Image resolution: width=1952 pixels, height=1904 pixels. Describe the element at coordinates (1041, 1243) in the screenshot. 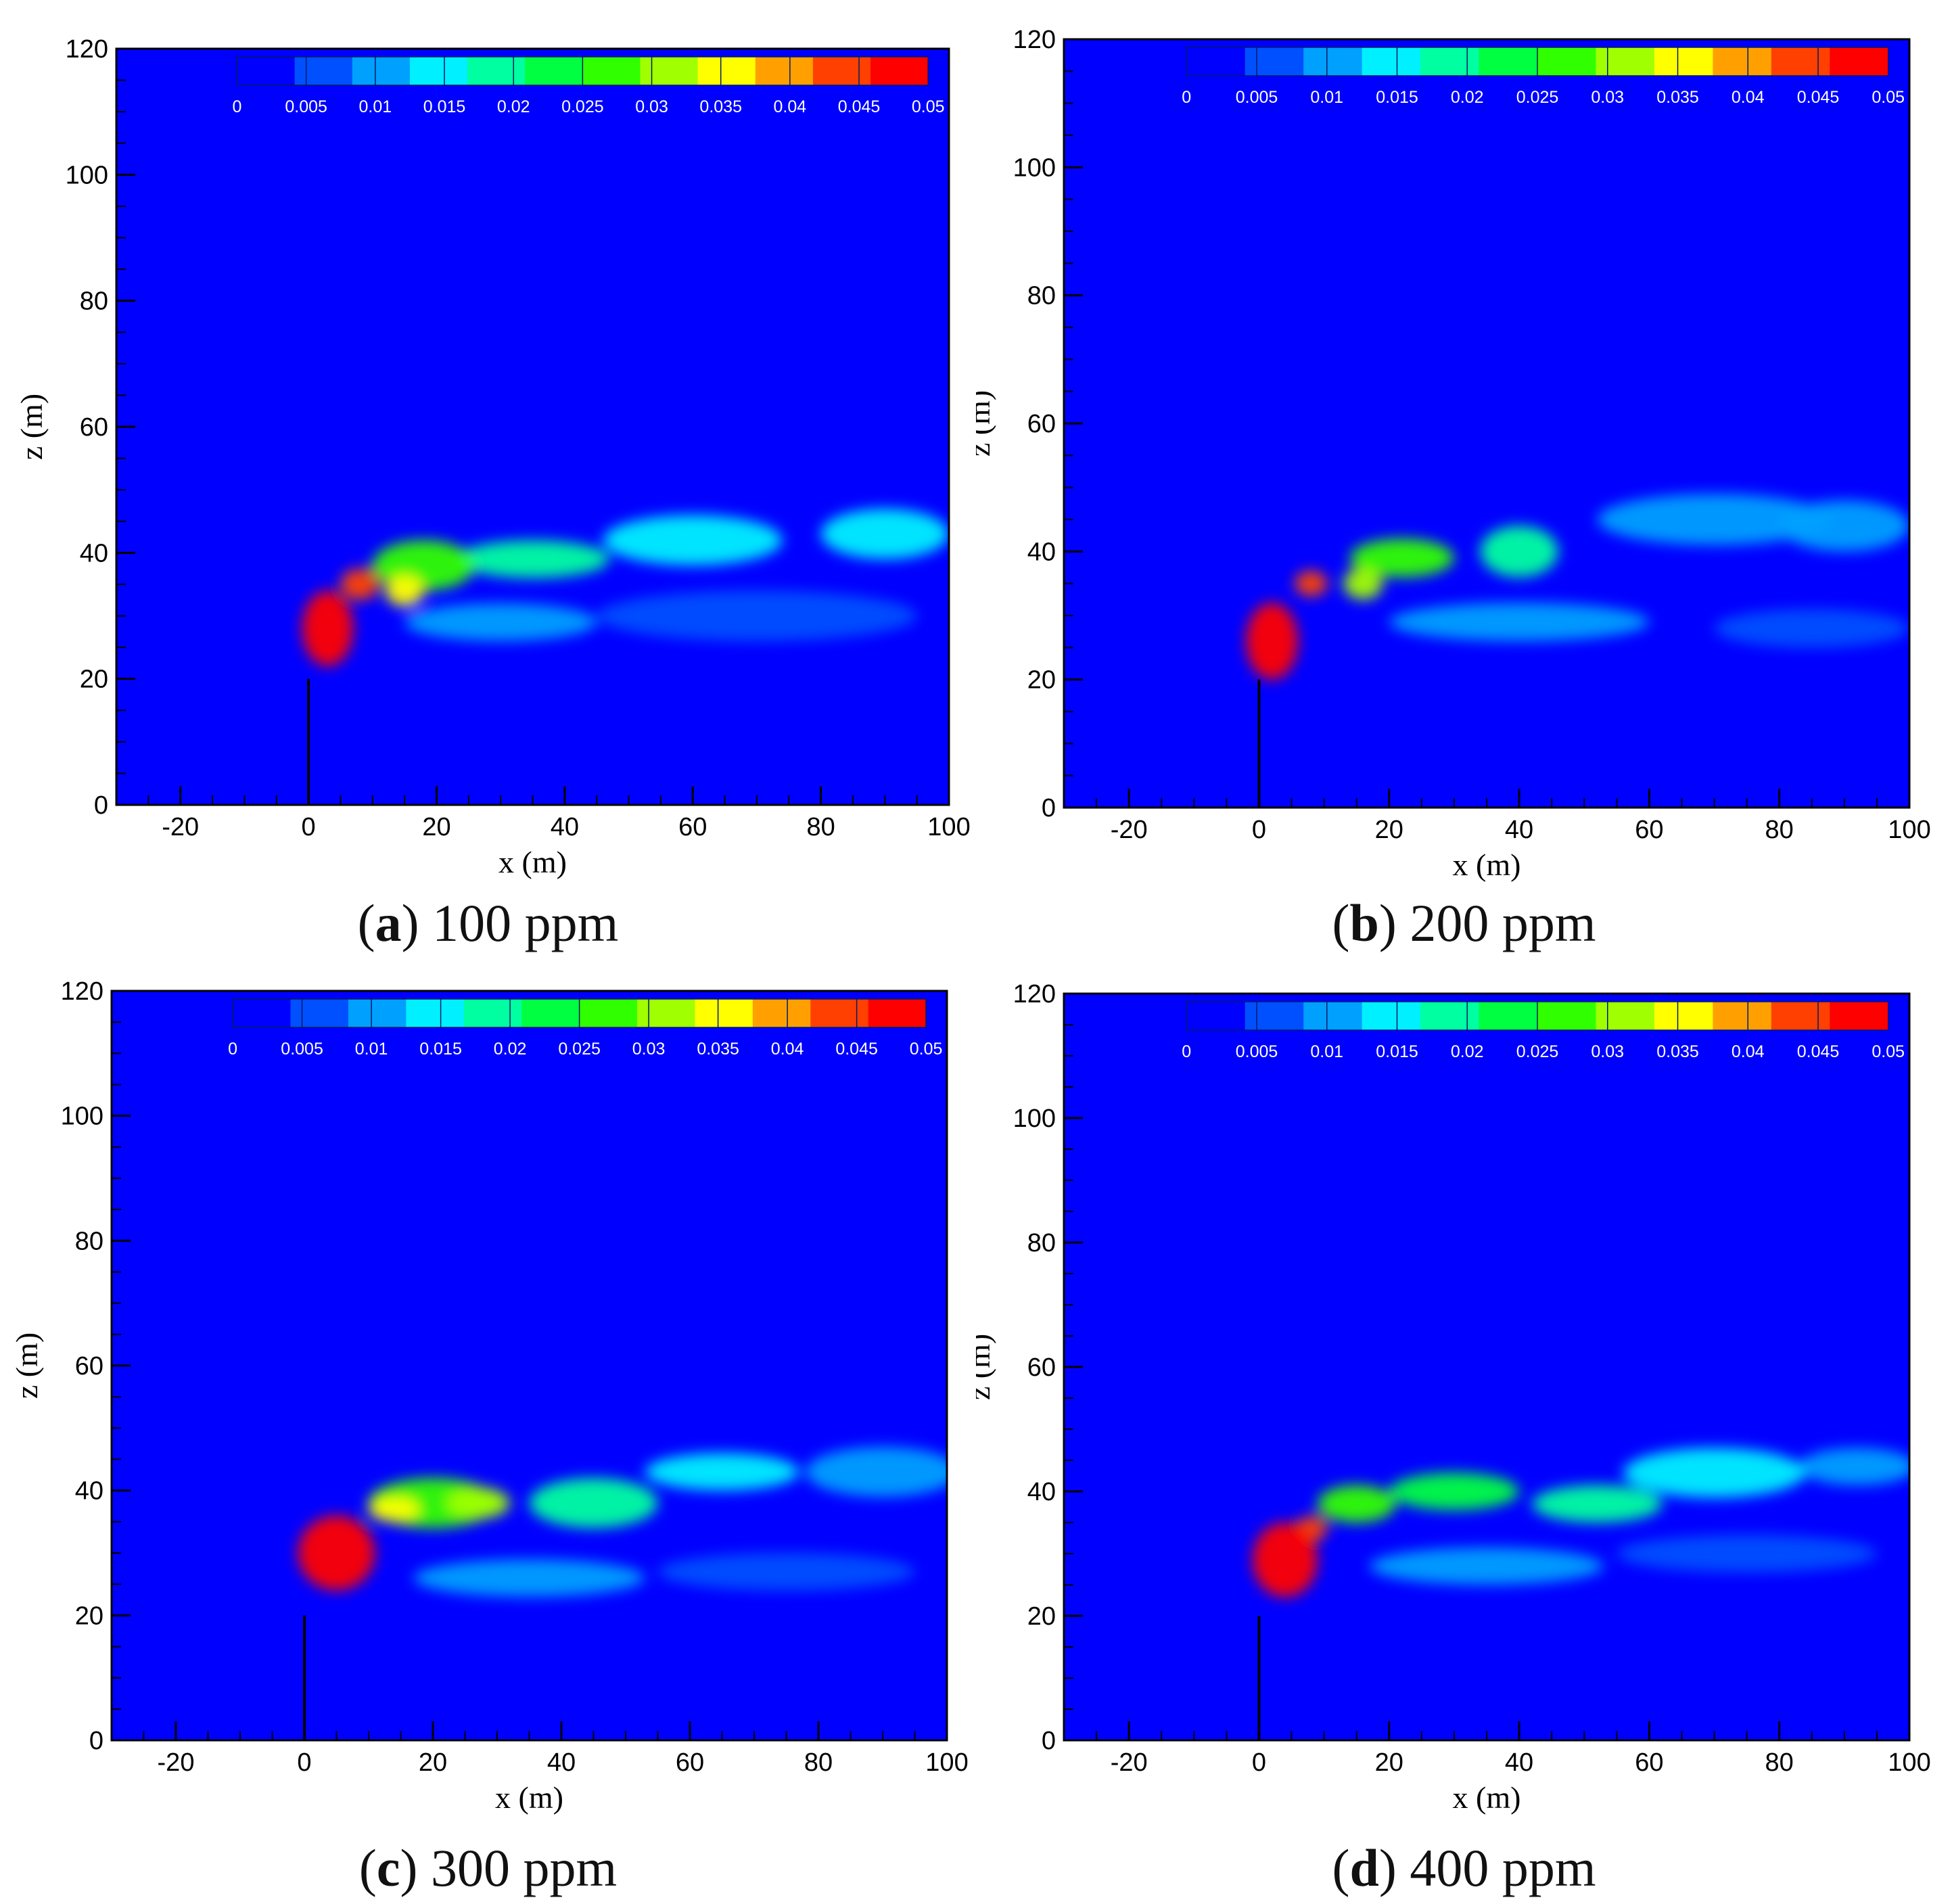

I see `y-tick-label-d-4: 80` at that location.